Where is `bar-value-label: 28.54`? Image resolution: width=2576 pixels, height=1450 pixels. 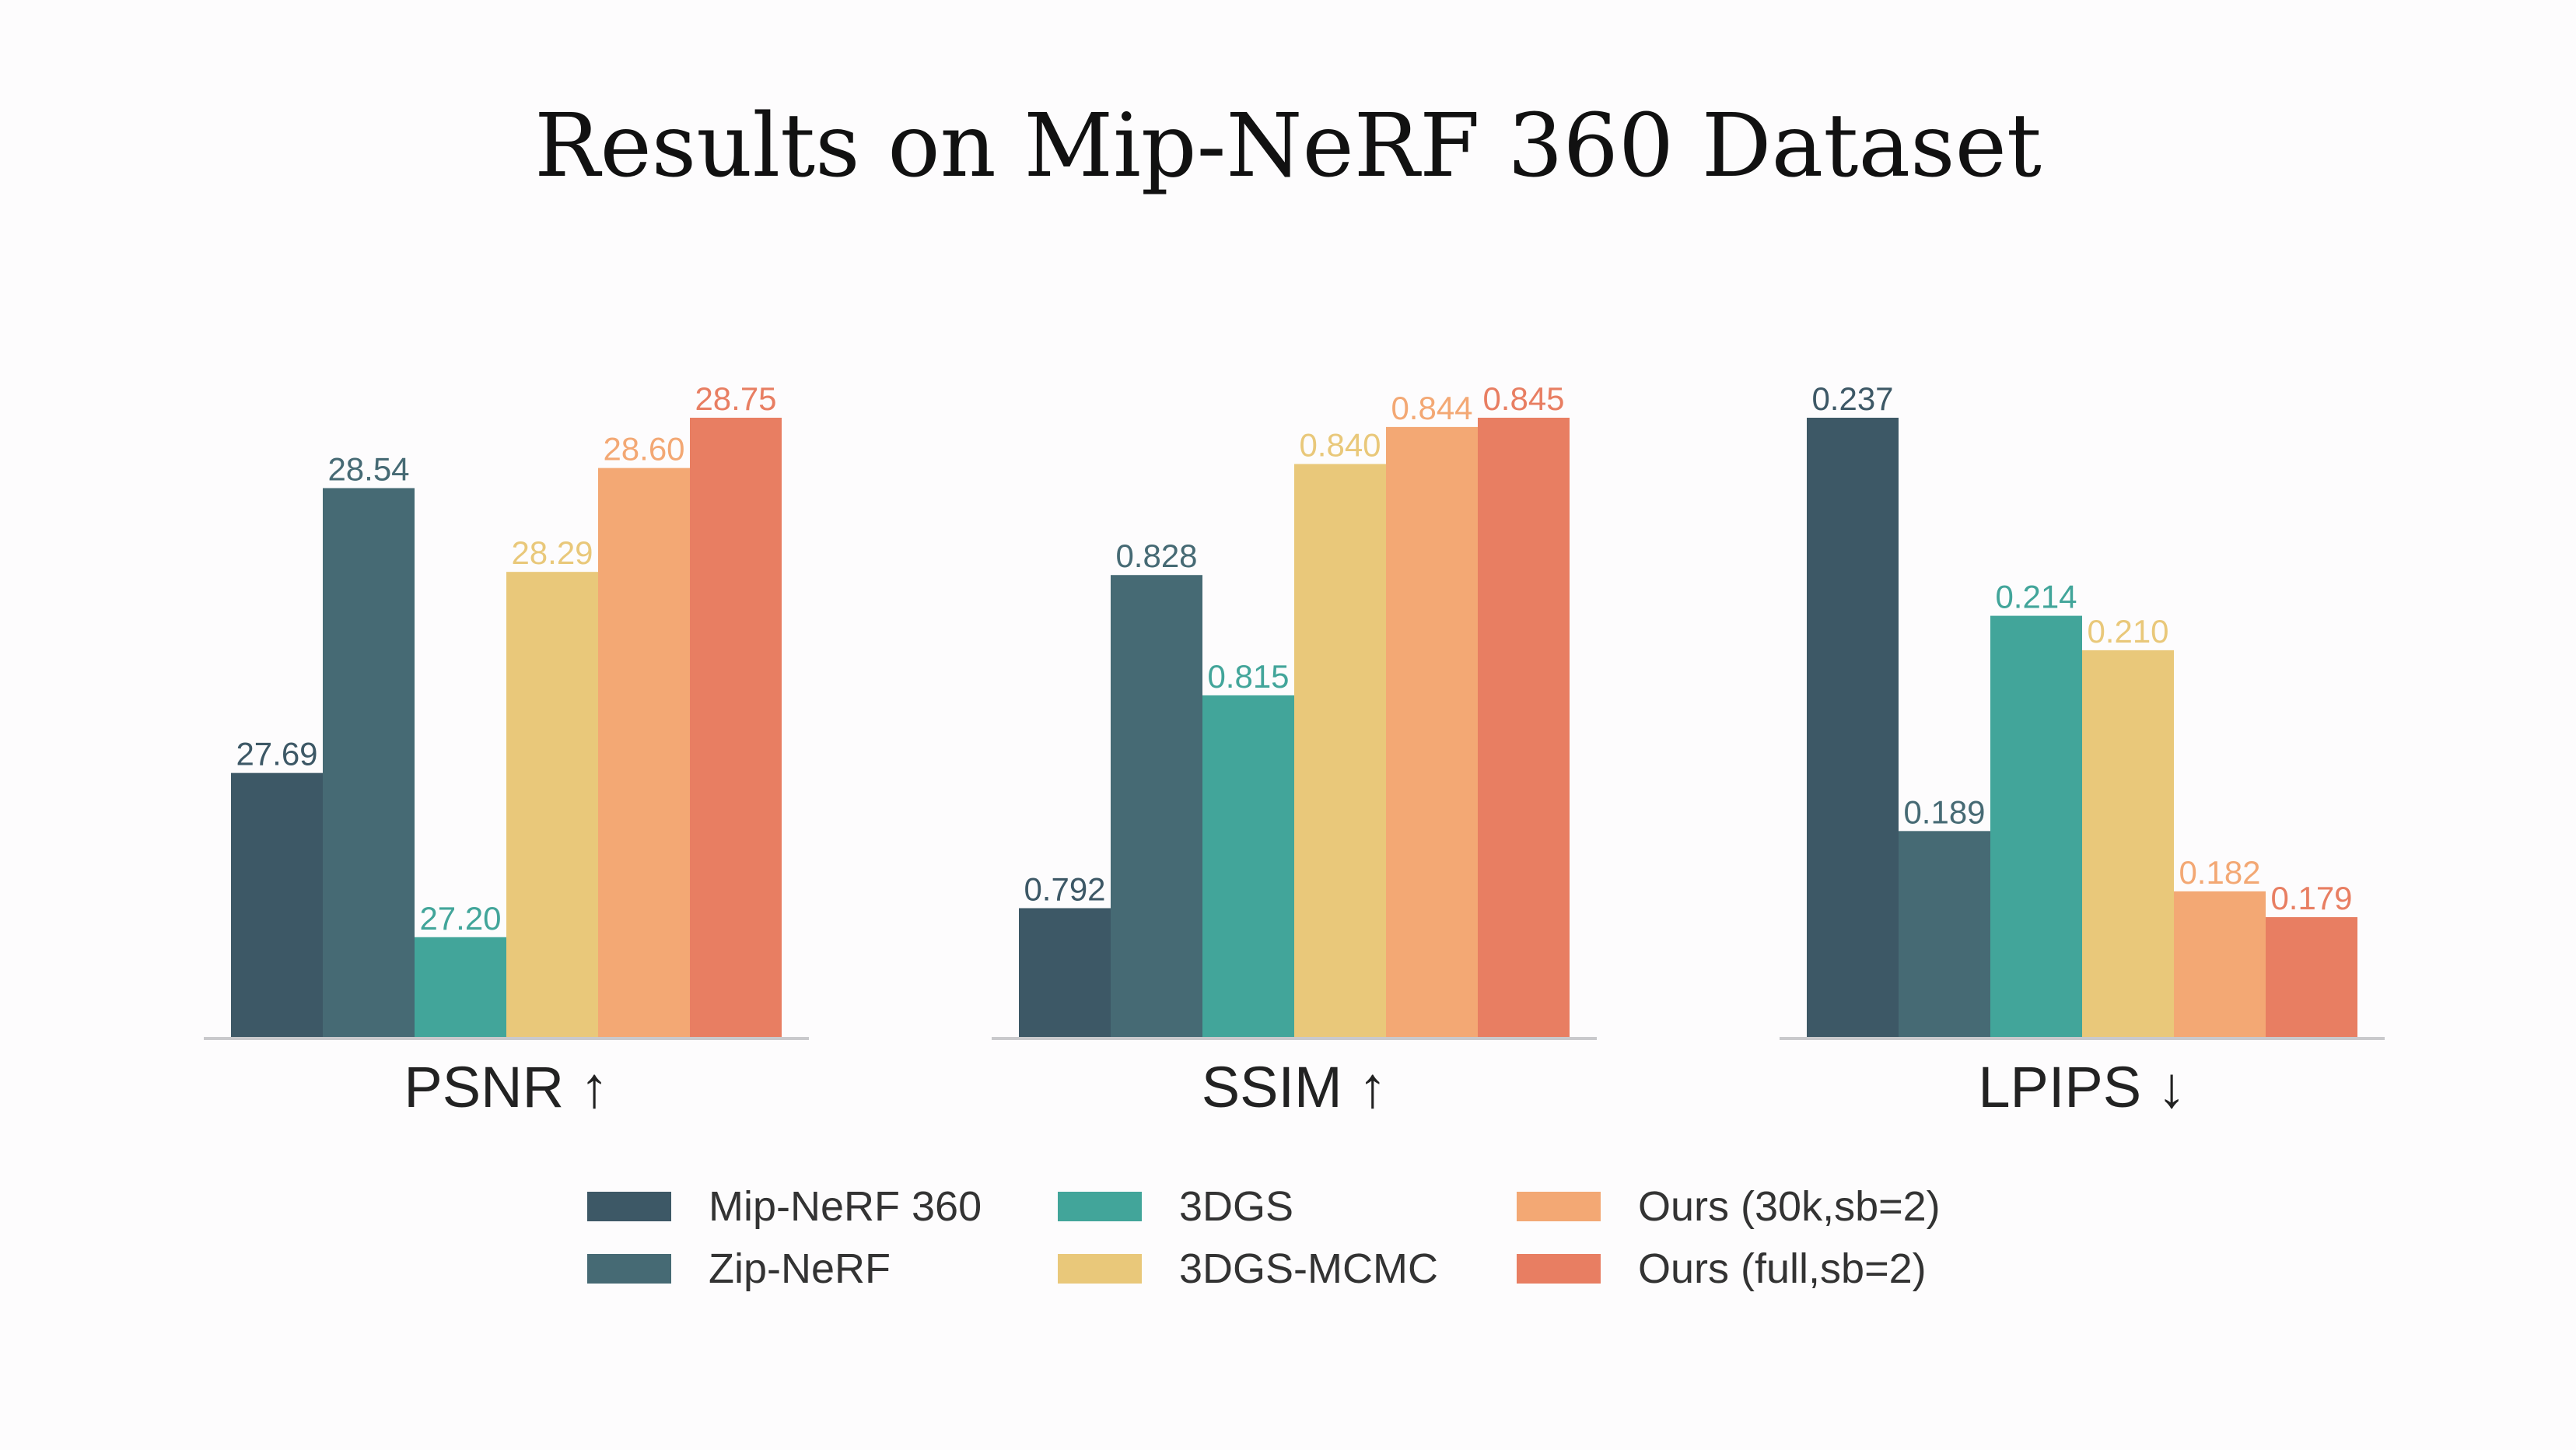
bar-value-label: 28.54 is located at coordinates (368, 469).